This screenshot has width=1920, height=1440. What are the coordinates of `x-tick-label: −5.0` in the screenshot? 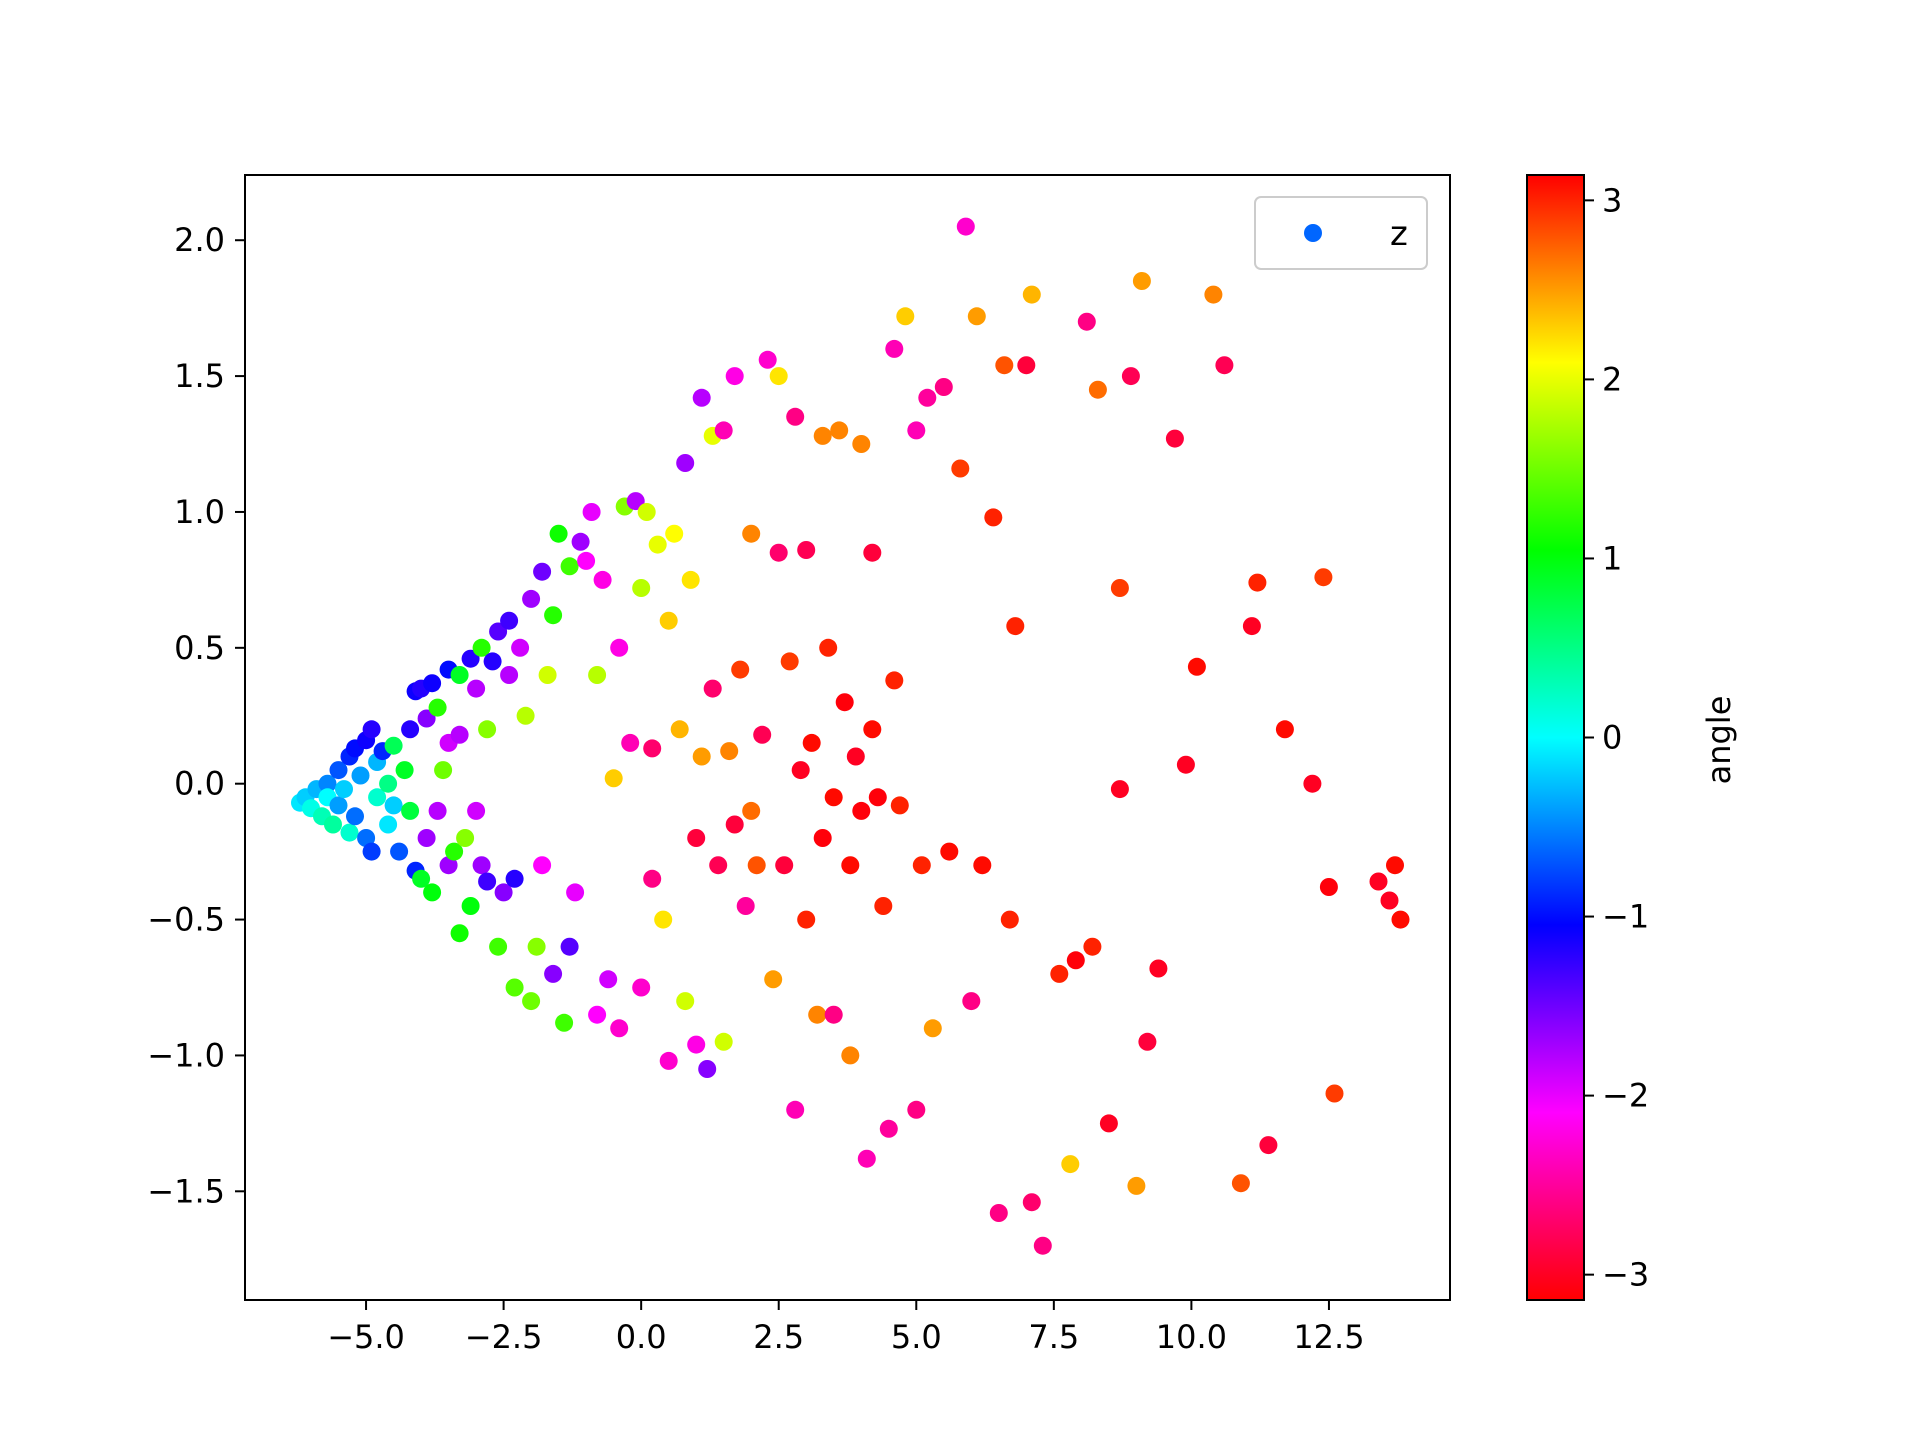 It's located at (366, 1337).